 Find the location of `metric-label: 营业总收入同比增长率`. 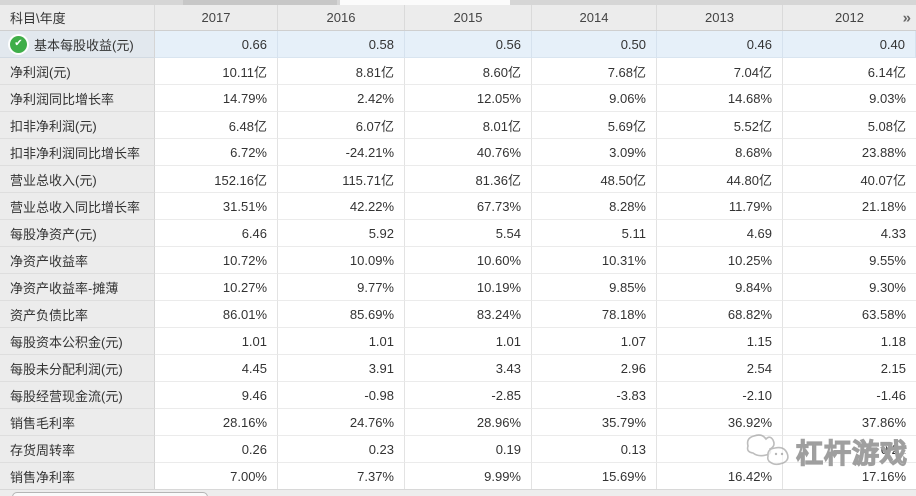

metric-label: 营业总收入同比增长率 is located at coordinates (75, 207).